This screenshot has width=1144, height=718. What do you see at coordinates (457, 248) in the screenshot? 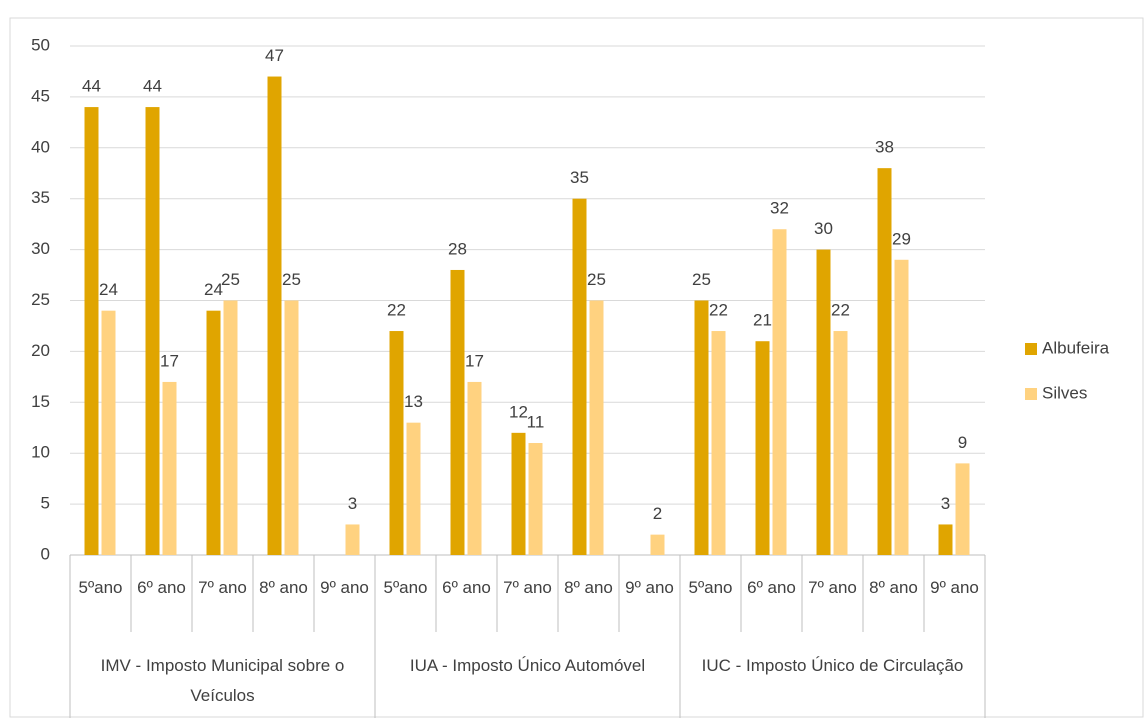
I see `data-label: 28` at bounding box center [457, 248].